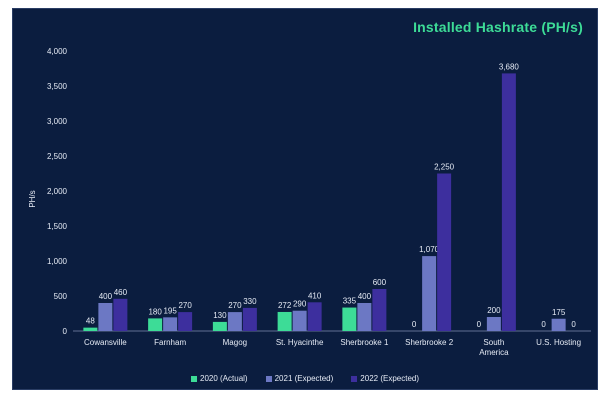  I want to click on legend-label: 2022 (Expected), so click(389, 378).